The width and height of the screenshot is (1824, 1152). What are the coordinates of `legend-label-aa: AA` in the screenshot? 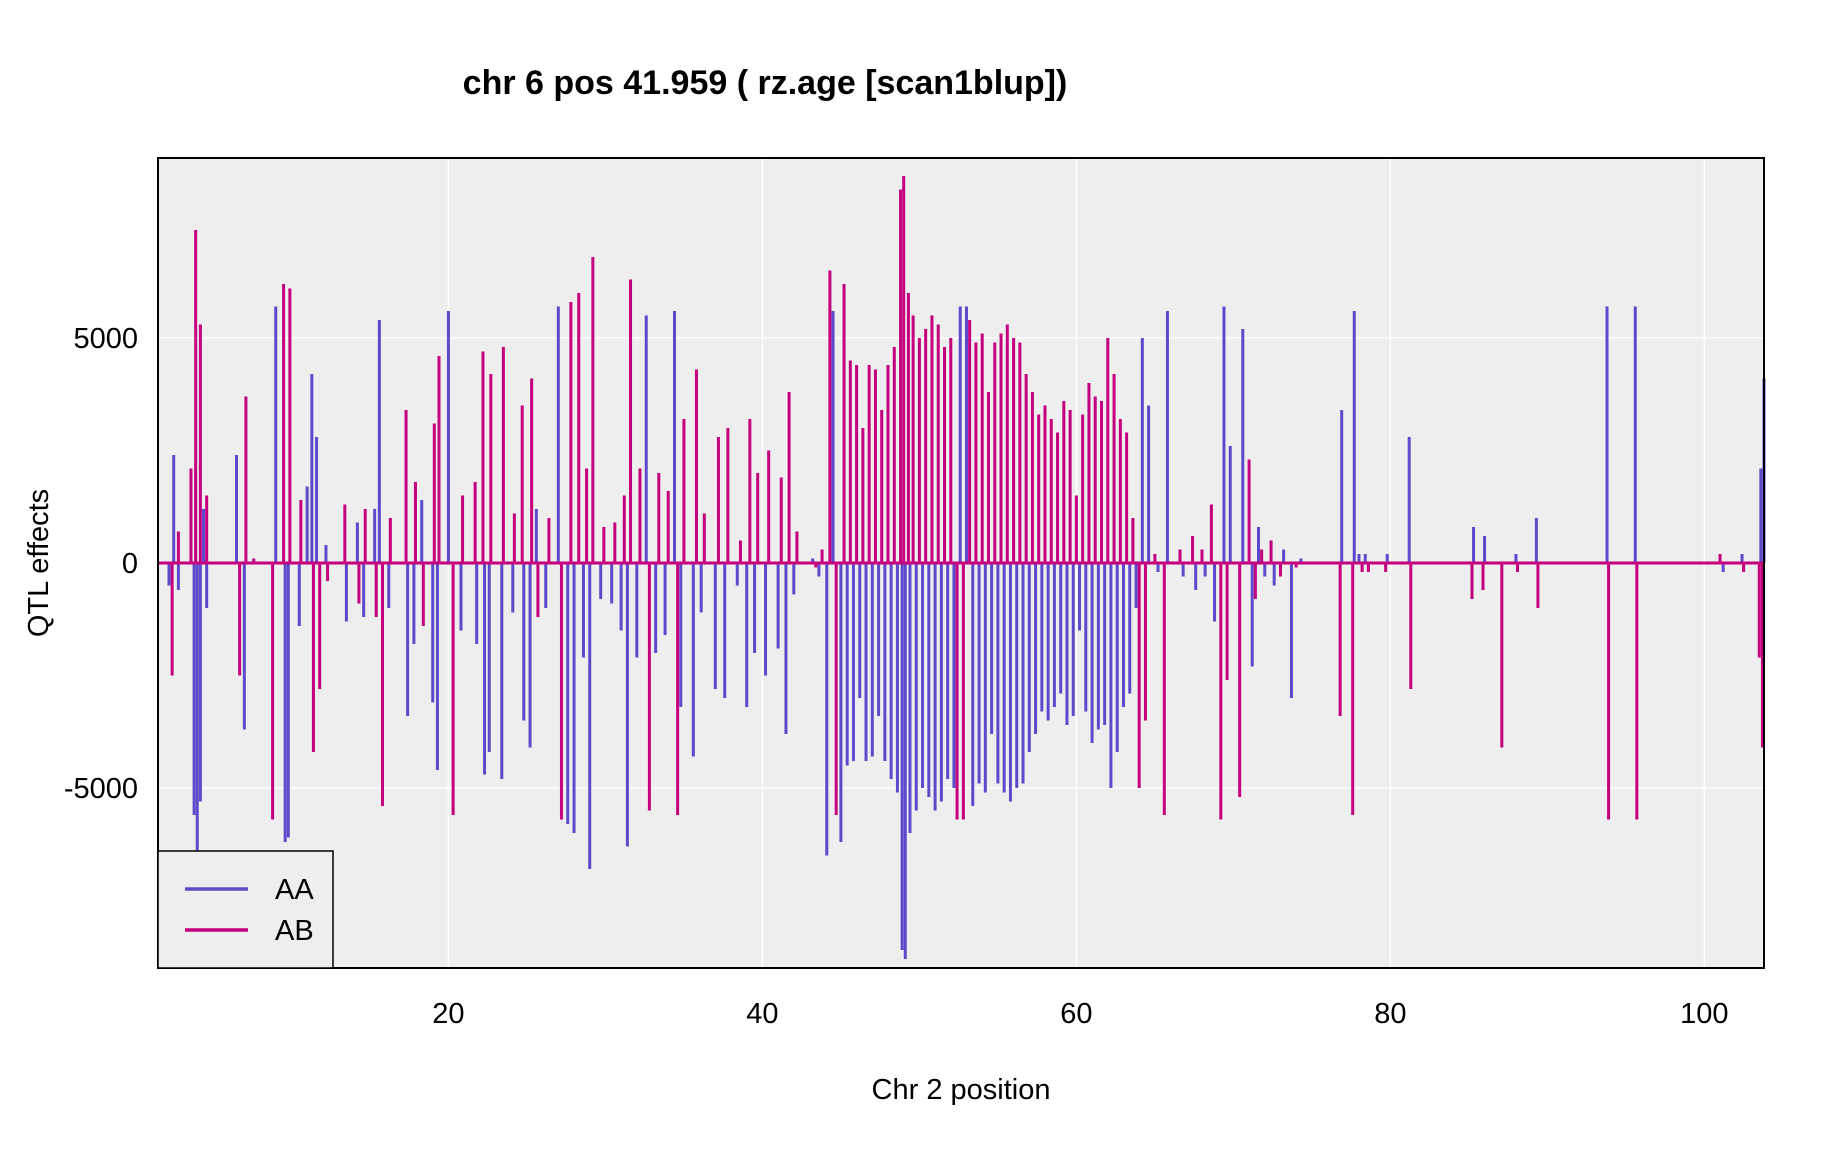 It's located at (294, 890).